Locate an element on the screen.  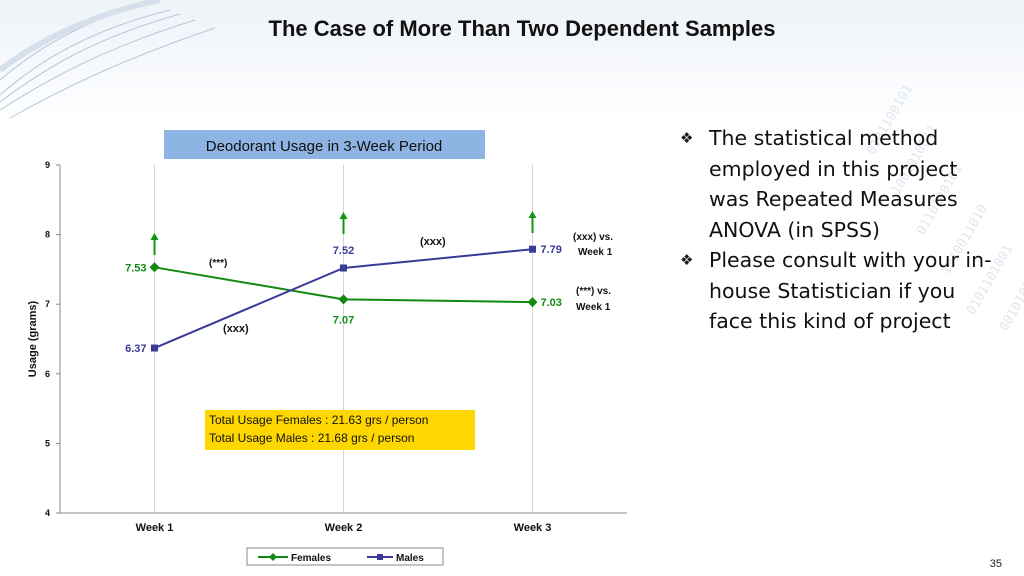
y-tick-label: 9 is located at coordinates (47, 165).